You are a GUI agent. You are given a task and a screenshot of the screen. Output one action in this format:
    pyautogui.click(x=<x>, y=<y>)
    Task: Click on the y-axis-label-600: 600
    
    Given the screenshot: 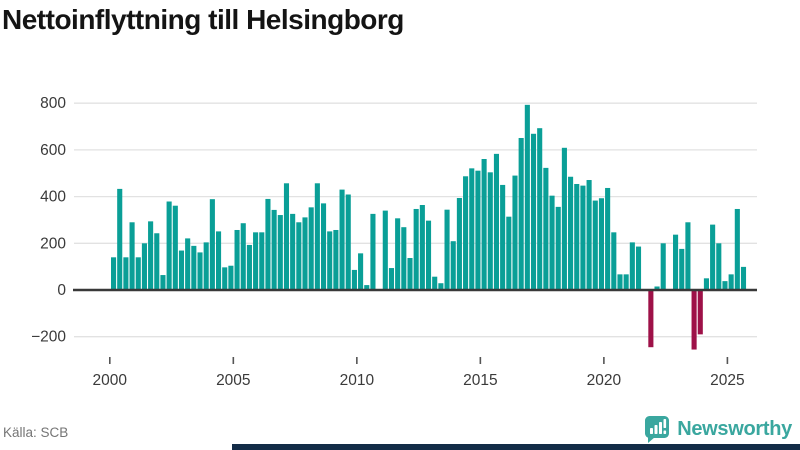 What is the action you would take?
    pyautogui.click(x=53, y=150)
    